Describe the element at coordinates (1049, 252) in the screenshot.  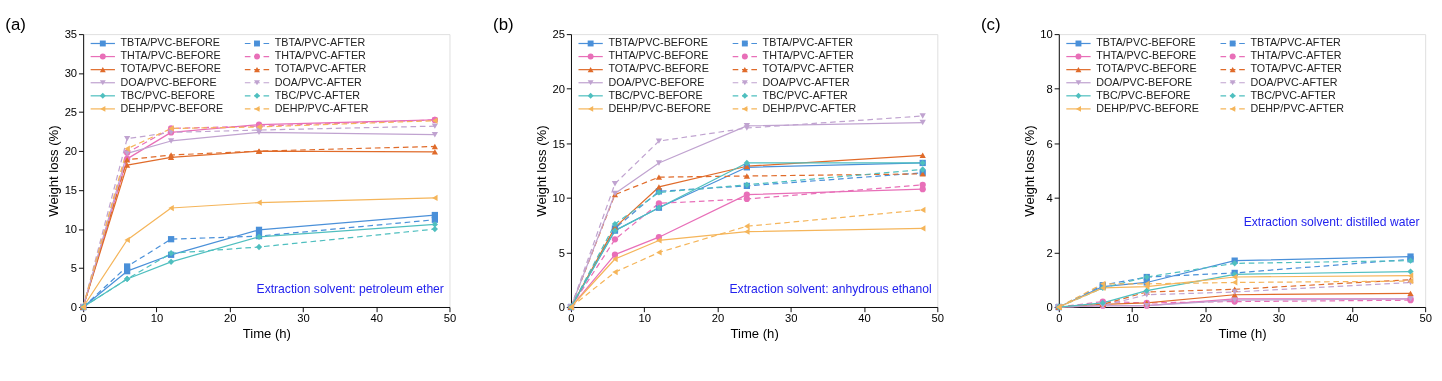
I see `y-tick-label: 2` at that location.